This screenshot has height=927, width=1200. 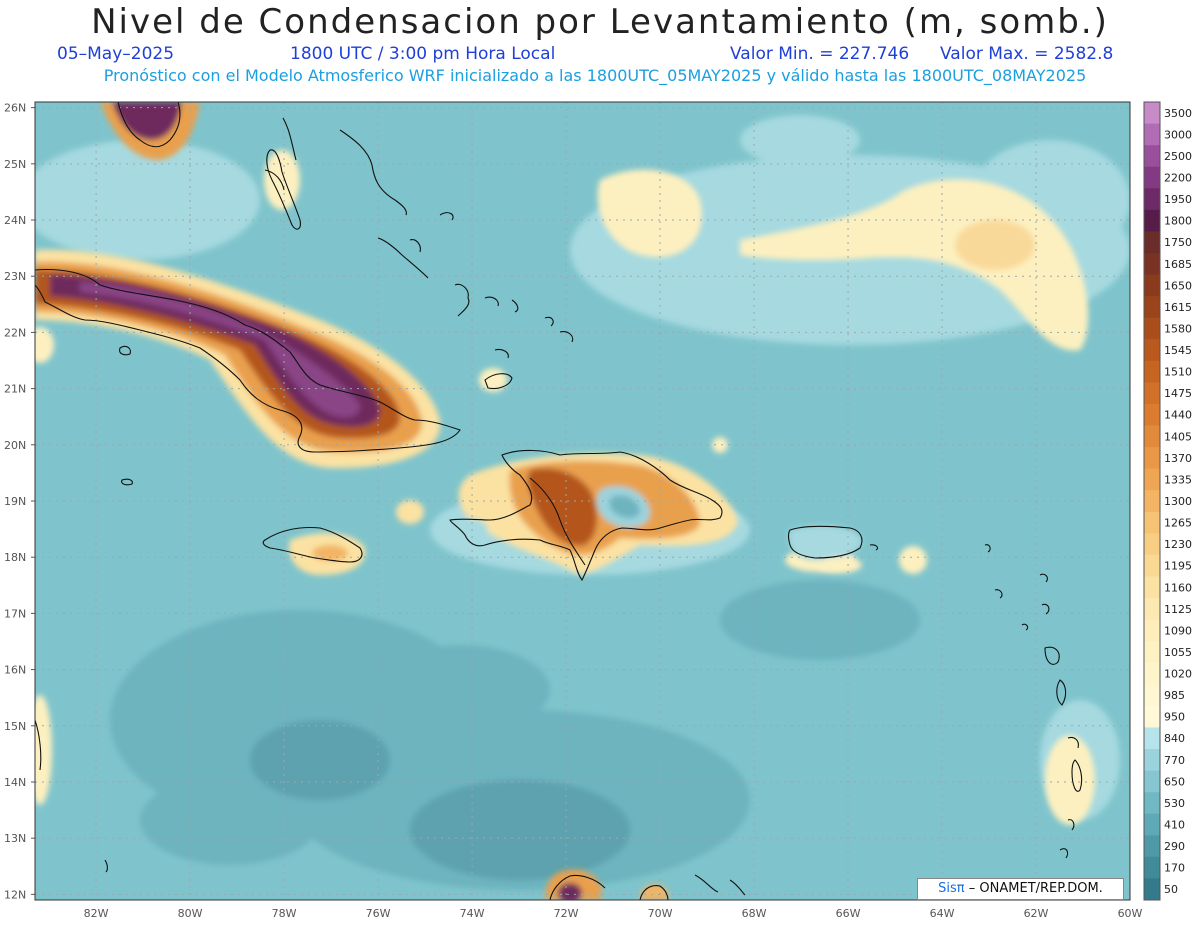 I want to click on colorbar-label: 170, so click(x=1174, y=868).